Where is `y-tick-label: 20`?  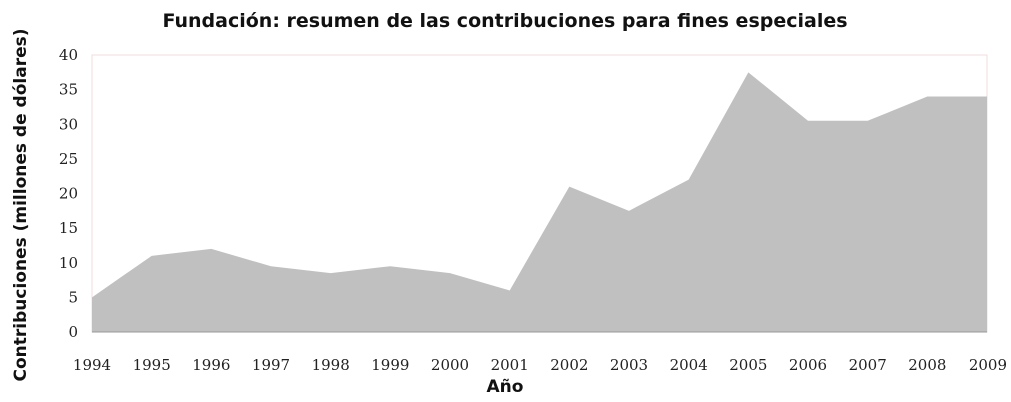
y-tick-label: 20 is located at coordinates (68, 194).